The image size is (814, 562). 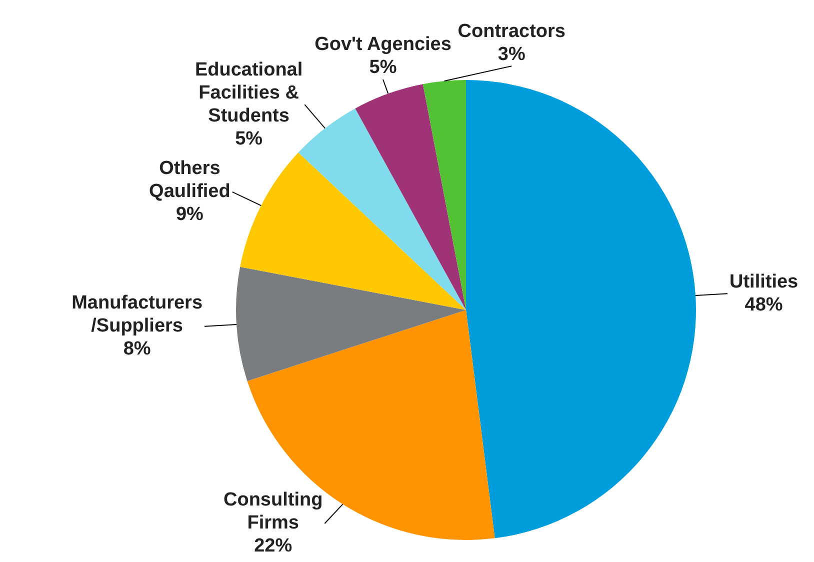 What do you see at coordinates (137, 349) in the screenshot?
I see `data-label: 8%` at bounding box center [137, 349].